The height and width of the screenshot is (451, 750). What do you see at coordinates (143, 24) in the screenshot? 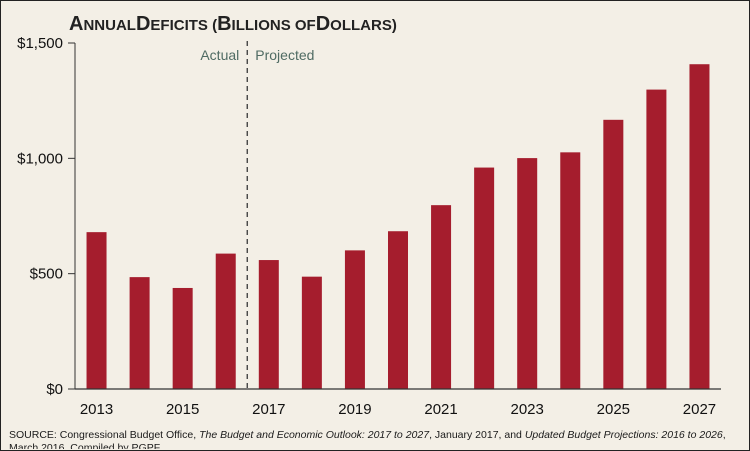
I see `title-capital-1: D` at bounding box center [143, 24].